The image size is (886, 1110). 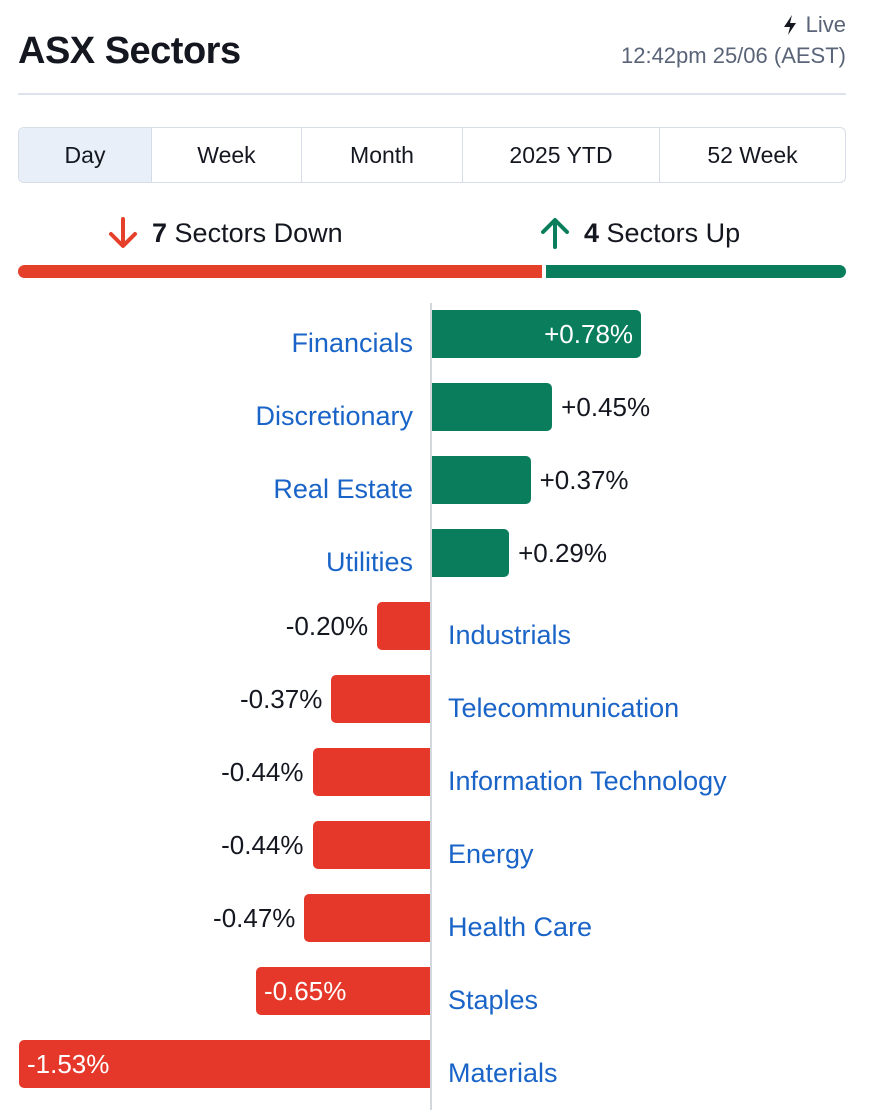 What do you see at coordinates (254, 918) in the screenshot?
I see `value-label: -0.47%` at bounding box center [254, 918].